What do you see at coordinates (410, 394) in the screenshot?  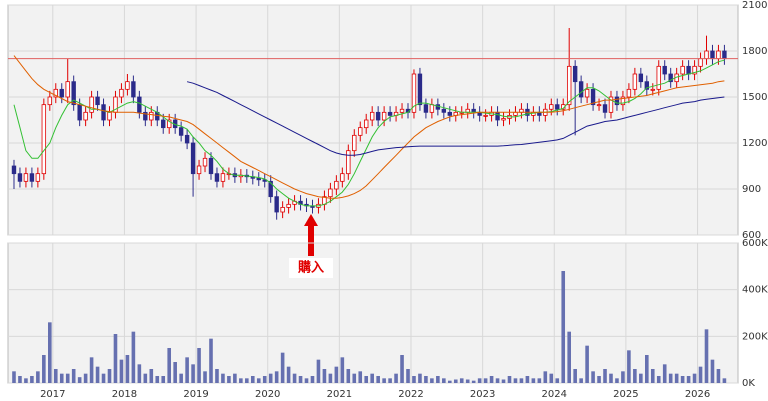 I see `x-tick-label: 2022` at bounding box center [410, 394].